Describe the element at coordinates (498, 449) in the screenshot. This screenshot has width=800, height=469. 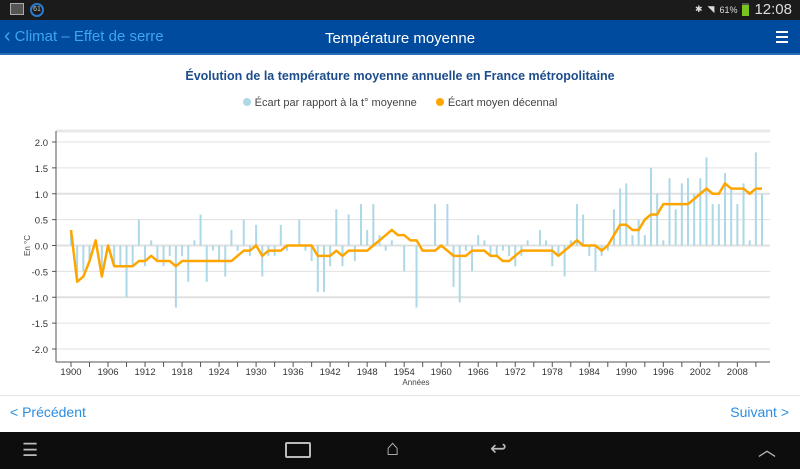
I see `back-icon: ↩` at that location.